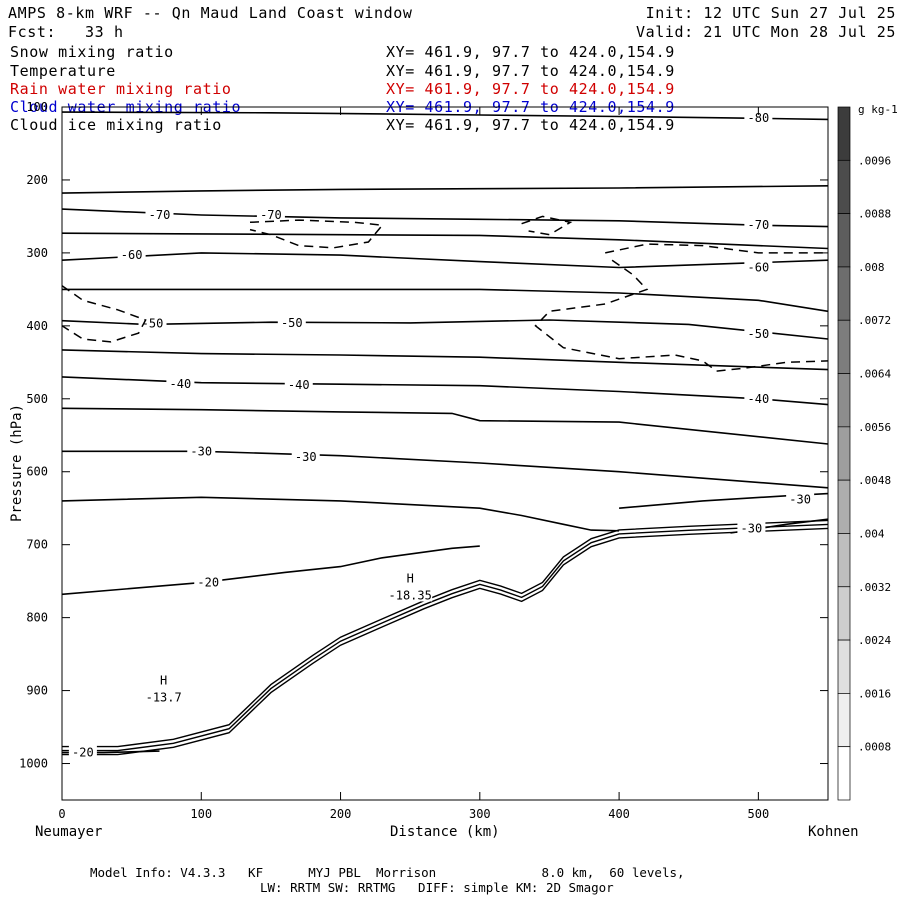 The image size is (900, 900). What do you see at coordinates (874, 160) in the screenshot?
I see `colorbar-label: .0096` at bounding box center [874, 160].